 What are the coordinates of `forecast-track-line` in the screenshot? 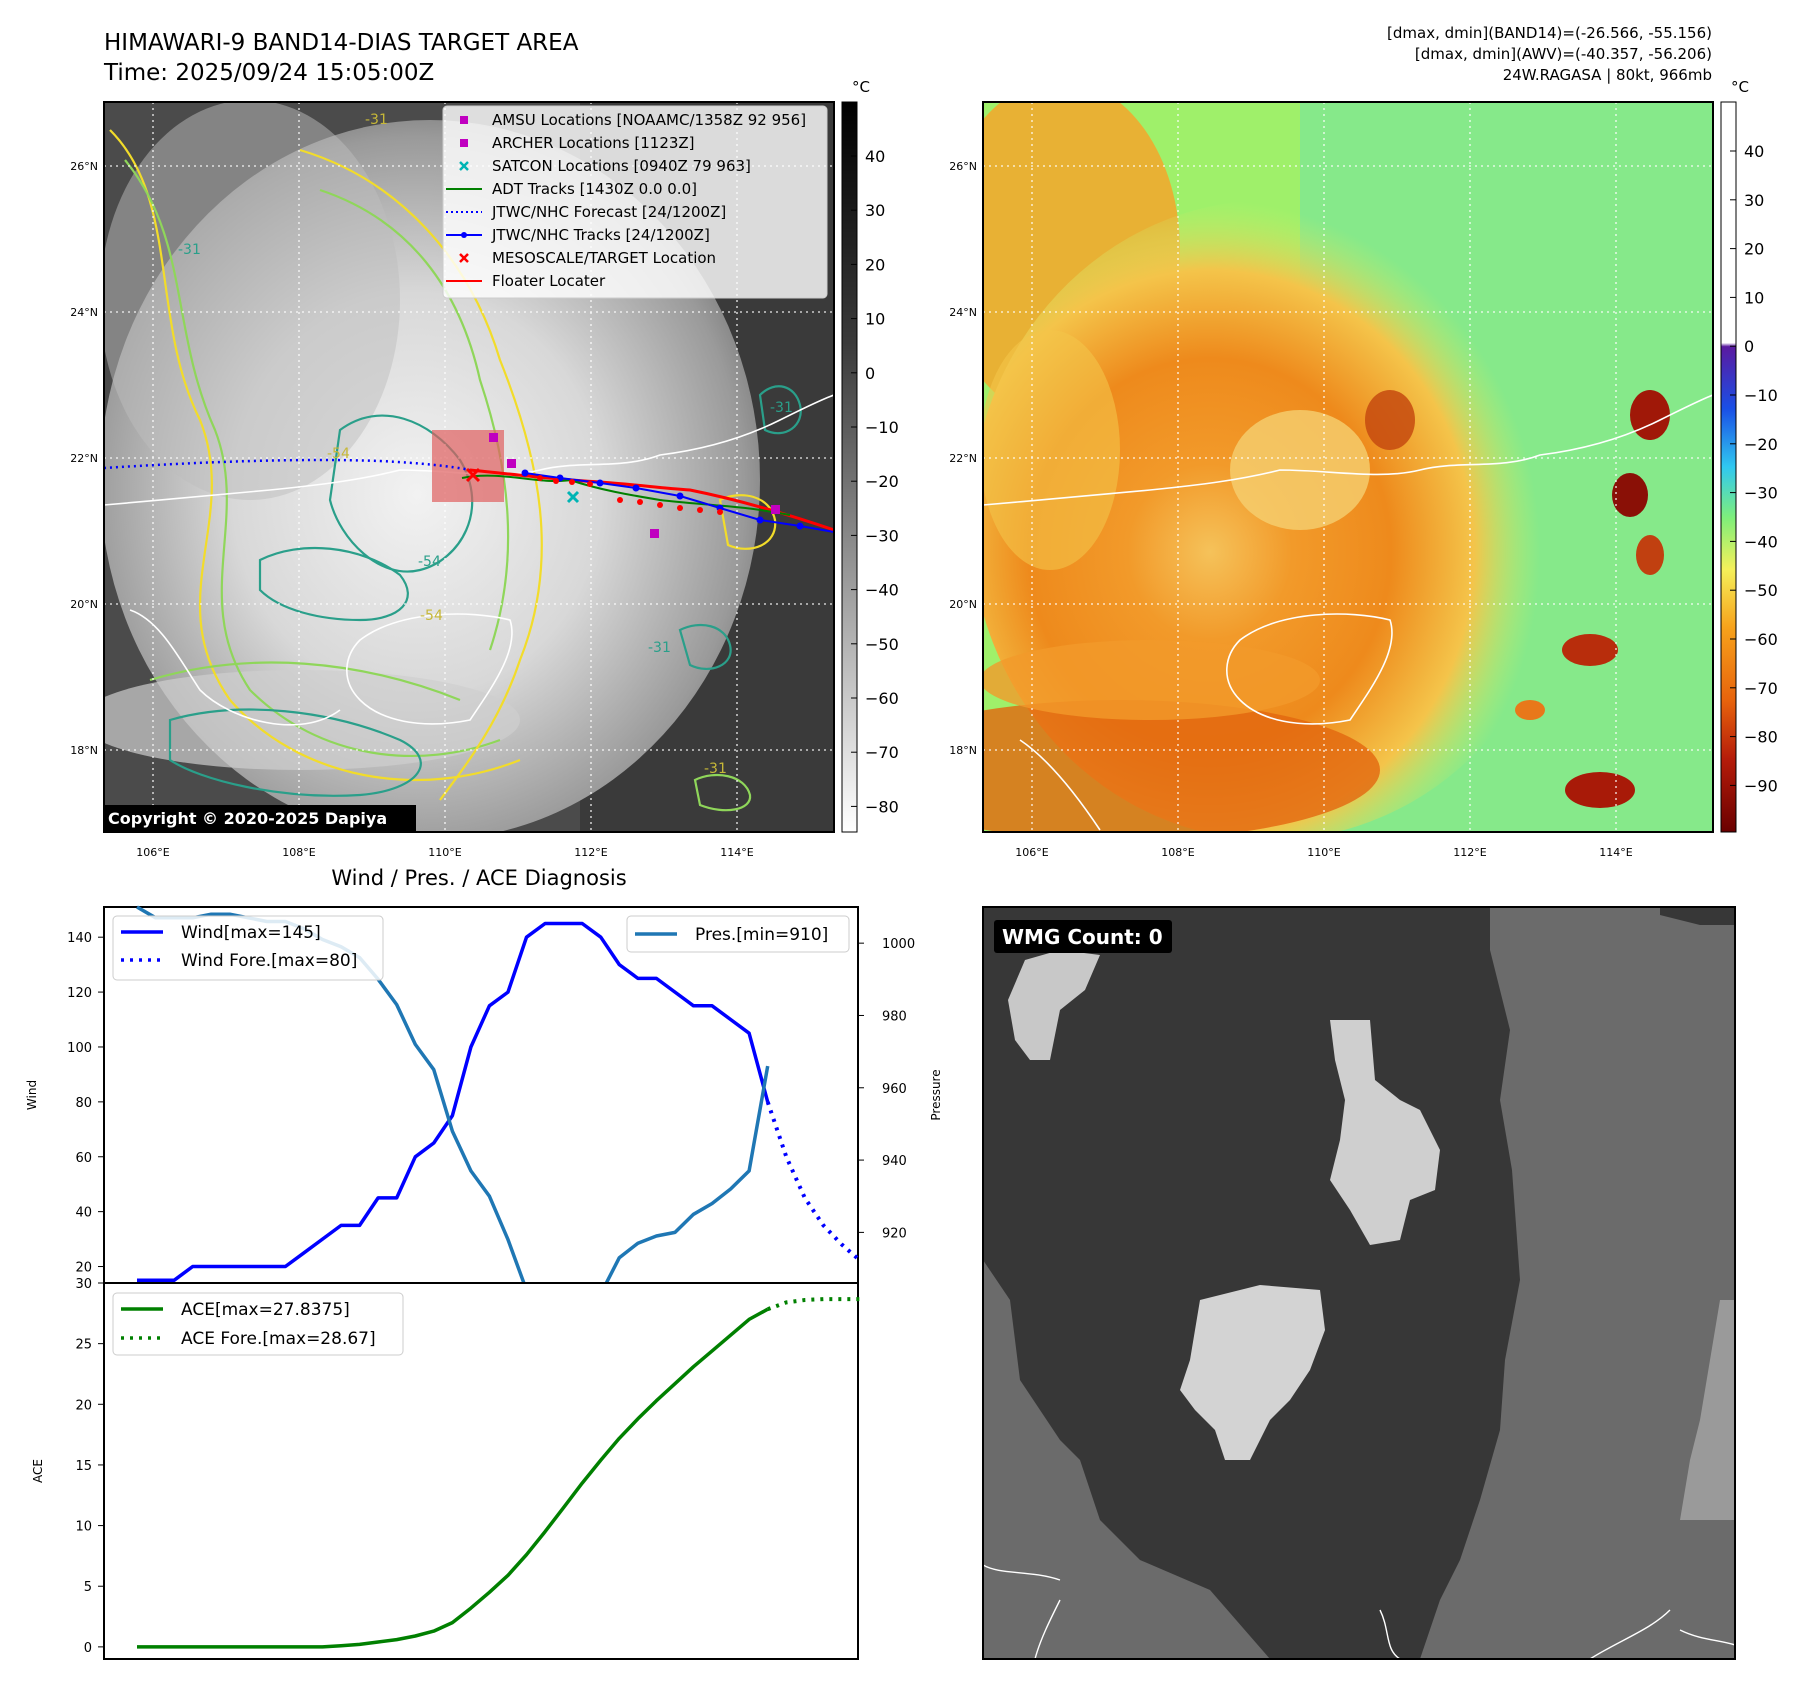 It's located at (287, 465).